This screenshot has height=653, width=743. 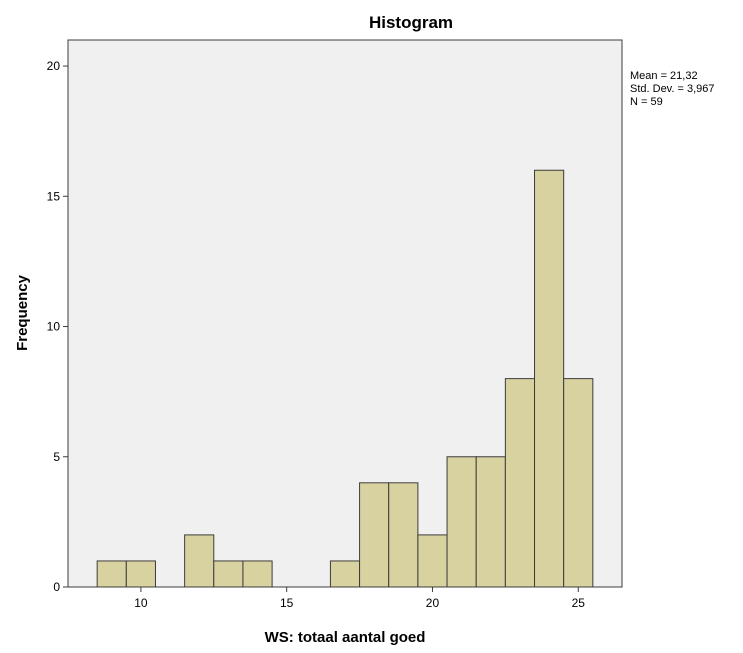 I want to click on y-tick-label: 10, so click(x=54, y=327).